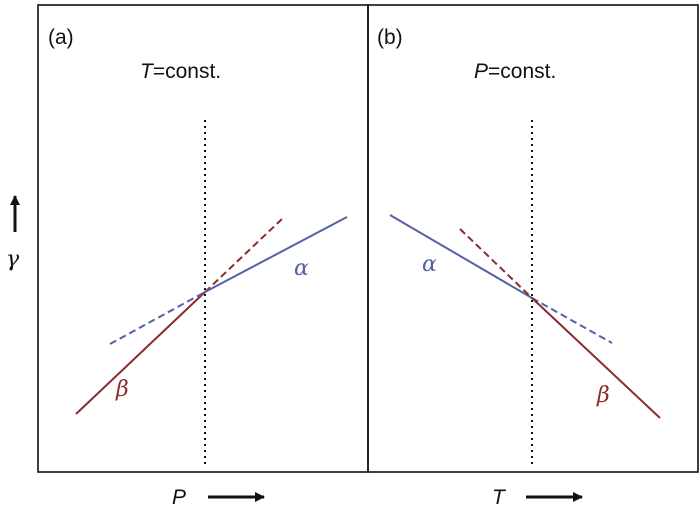 This screenshot has height=512, width=700. Describe the element at coordinates (390, 37) in the screenshot. I see `panel-b-tag: (b)` at that location.